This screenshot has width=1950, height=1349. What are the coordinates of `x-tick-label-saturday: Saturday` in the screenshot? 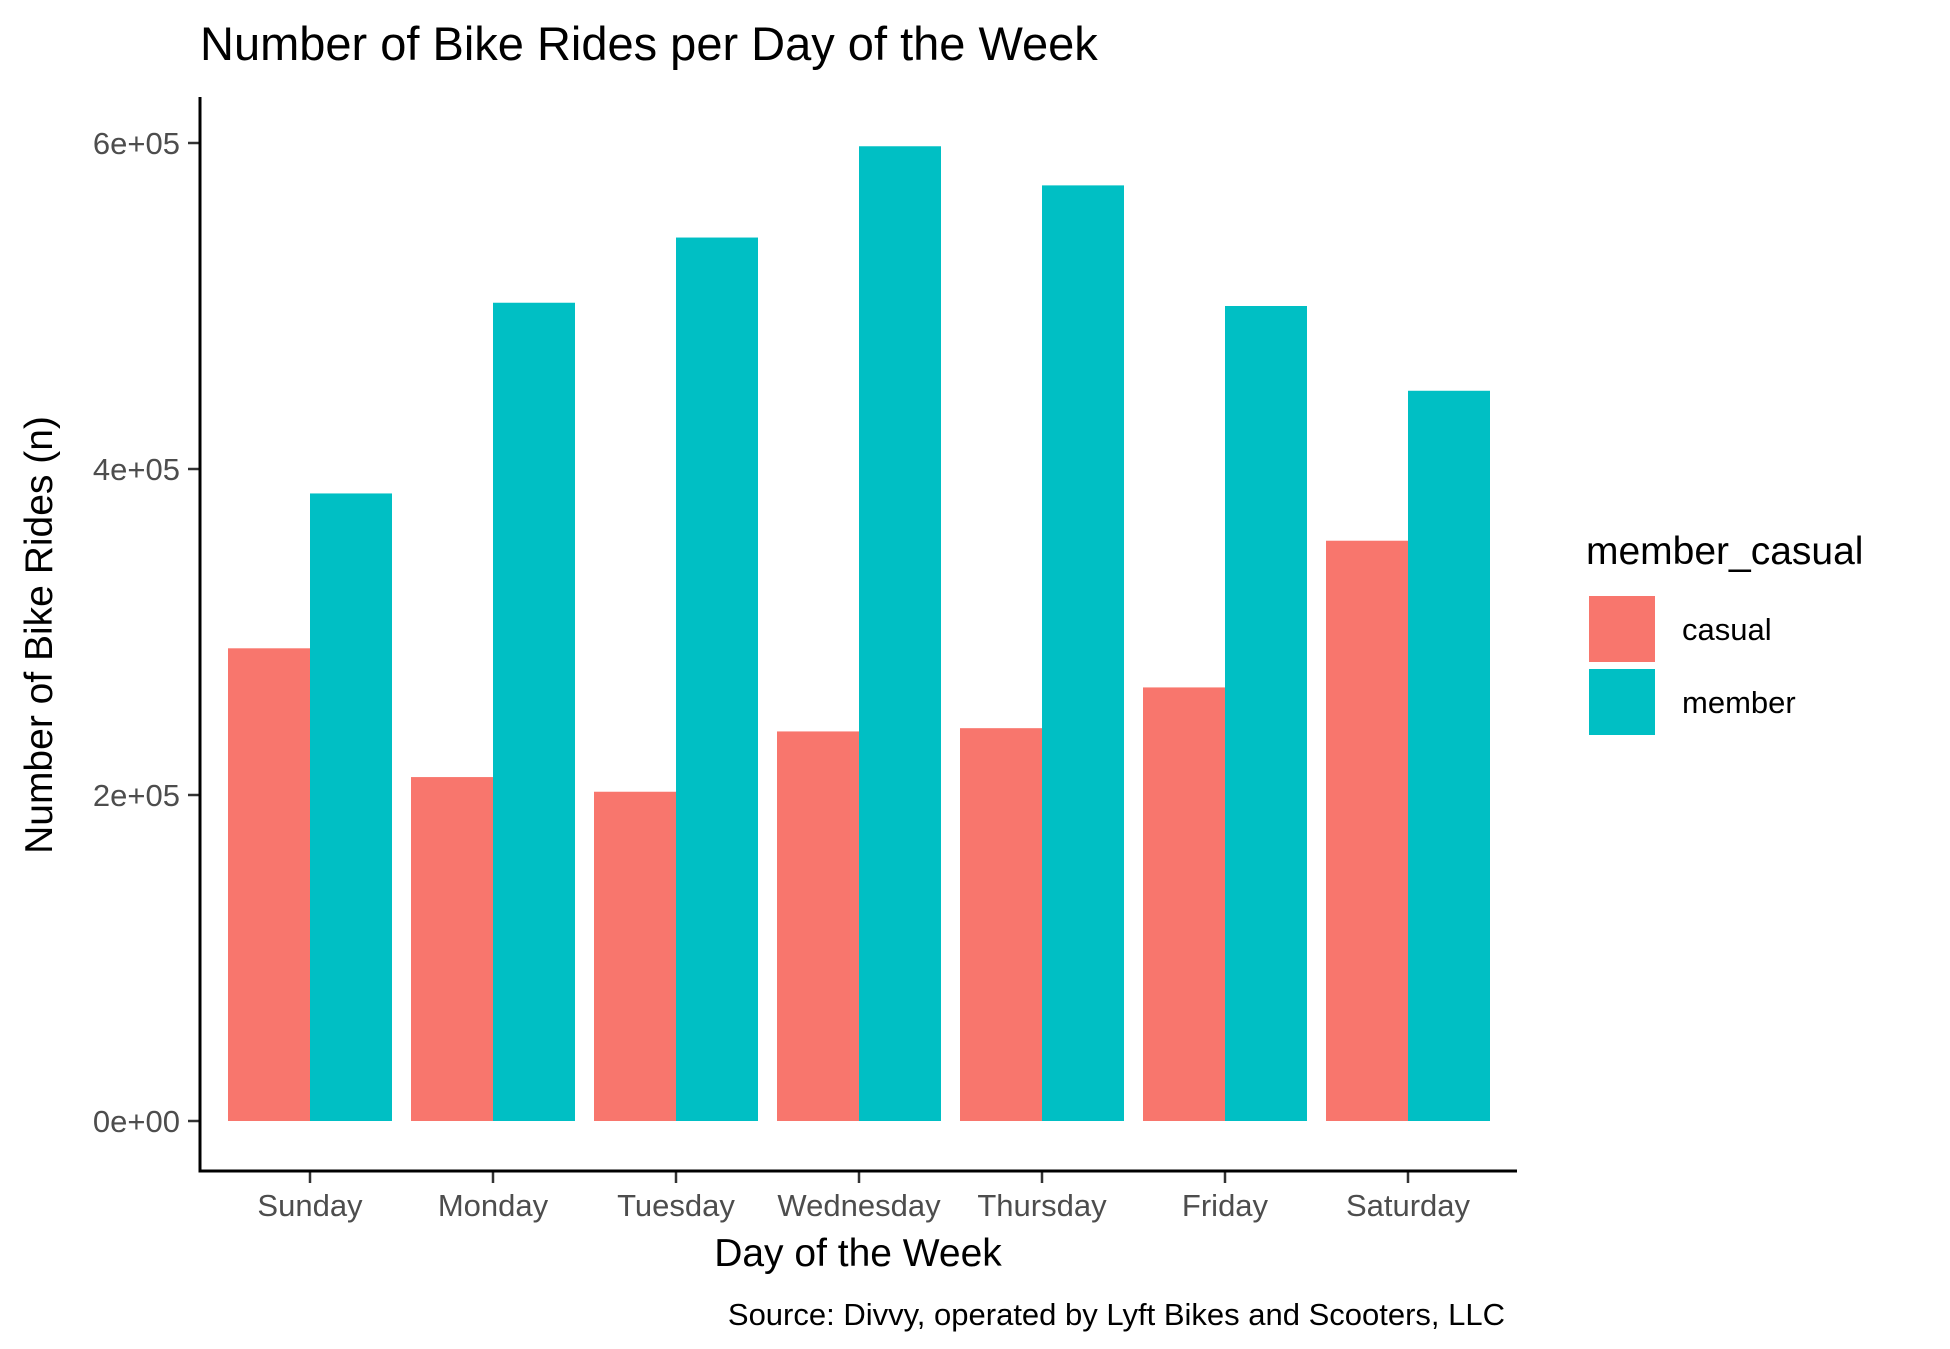 It's located at (1408, 1205).